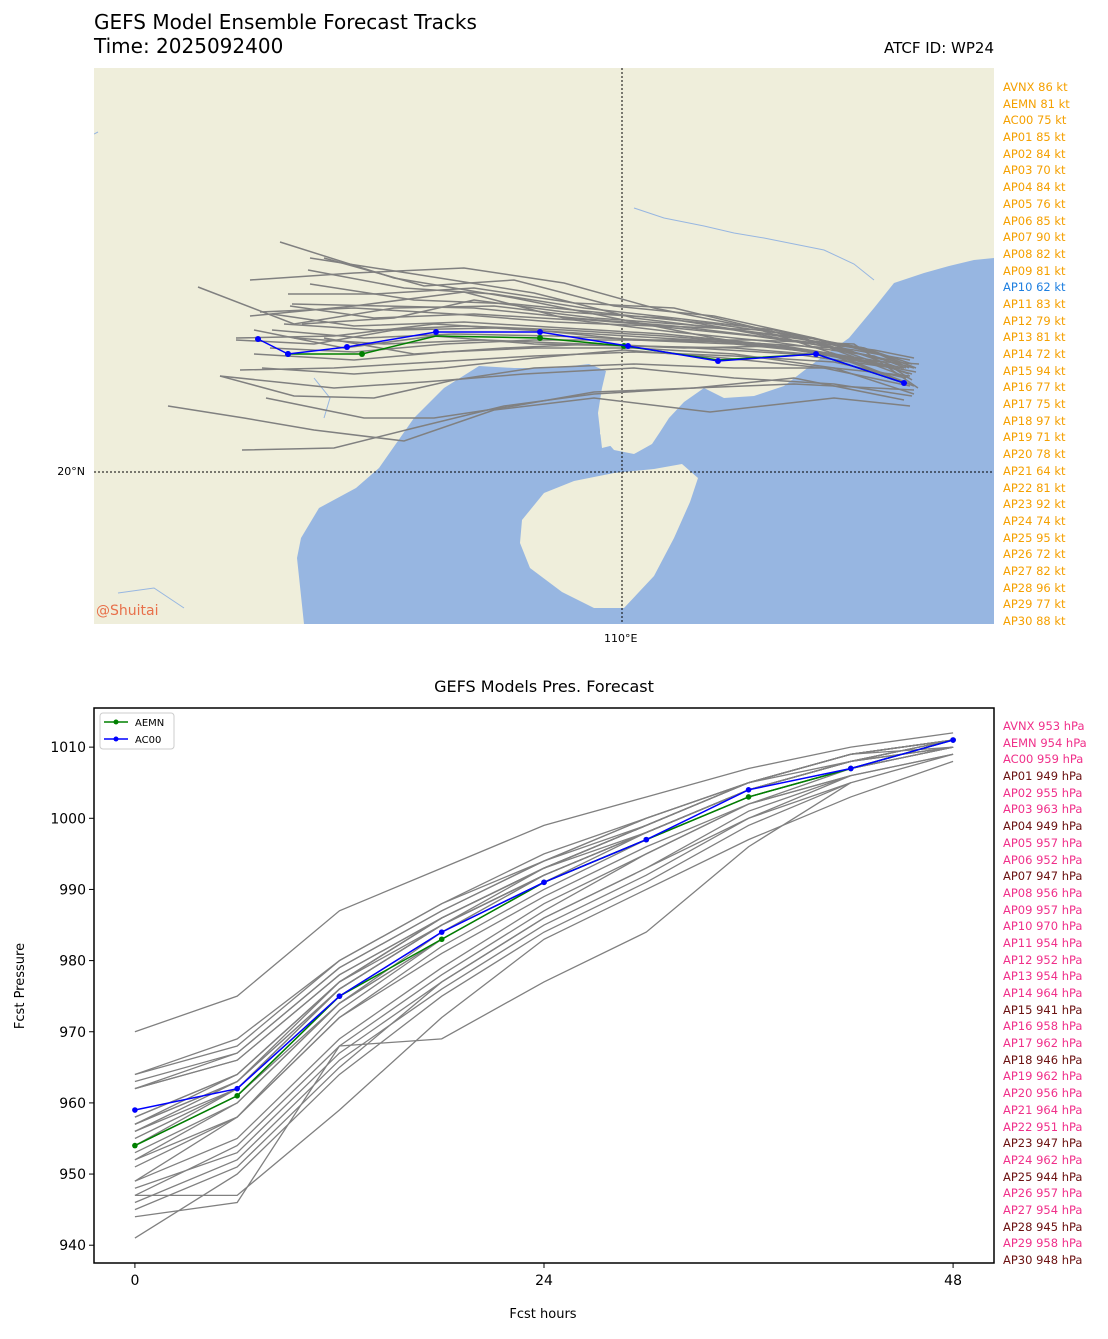 The width and height of the screenshot is (1108, 1339). Describe the element at coordinates (1043, 1209) in the screenshot. I see `pressure-list-item: AP27 954 hPa` at that location.